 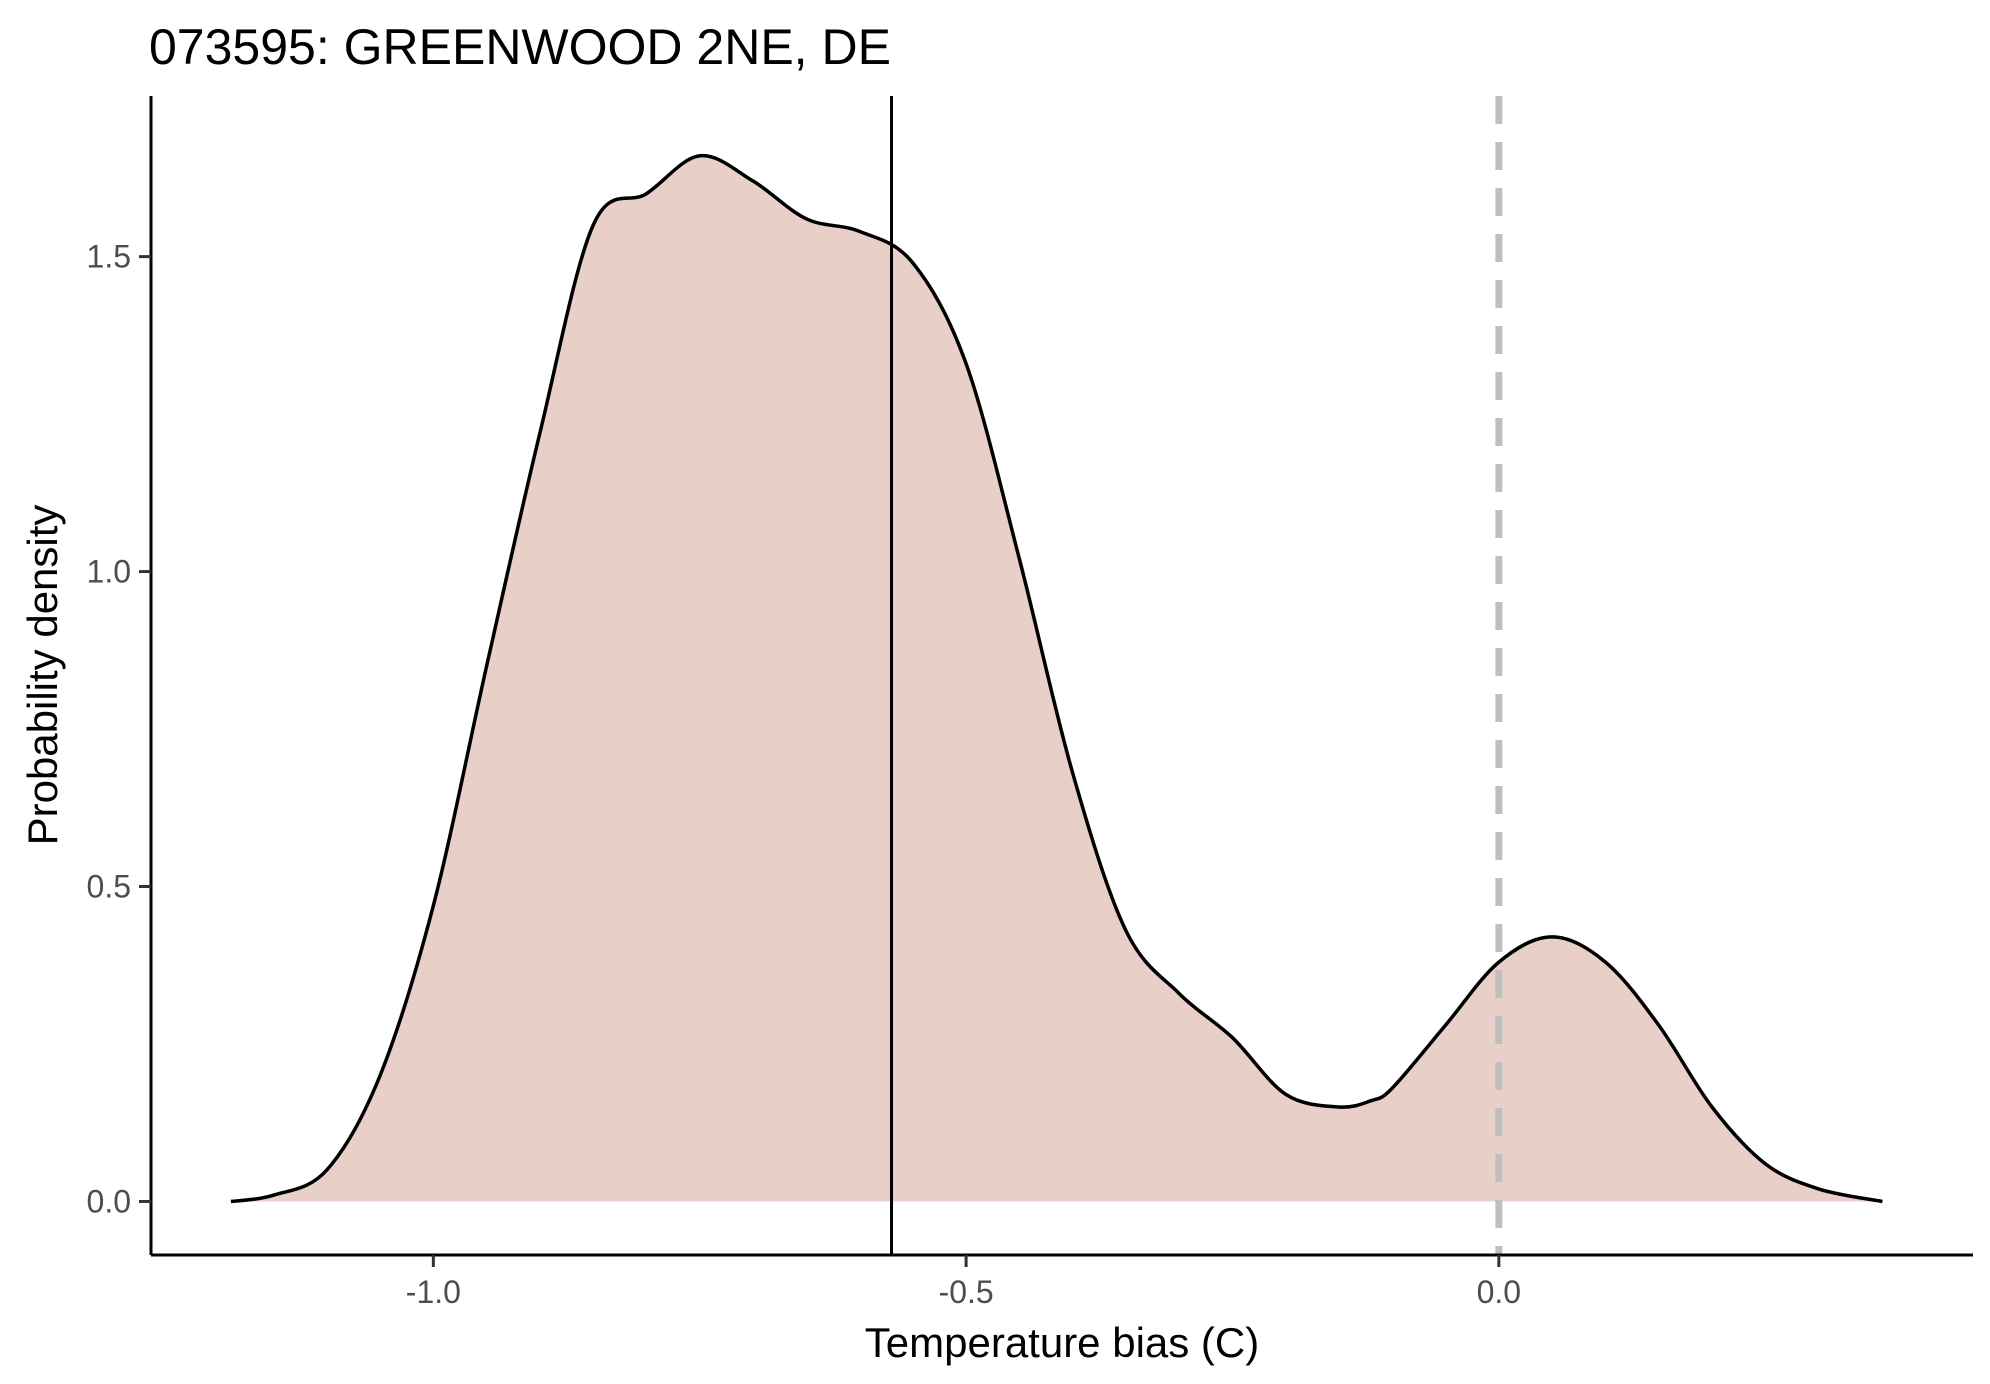 I want to click on y-axis-title: Probability density, so click(x=42, y=675).